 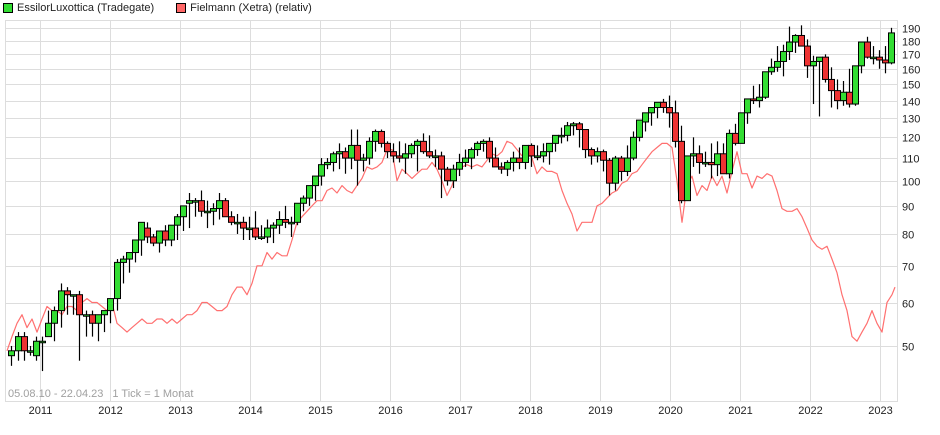 What do you see at coordinates (390, 411) in the screenshot?
I see `x-tick-label: 2016` at bounding box center [390, 411].